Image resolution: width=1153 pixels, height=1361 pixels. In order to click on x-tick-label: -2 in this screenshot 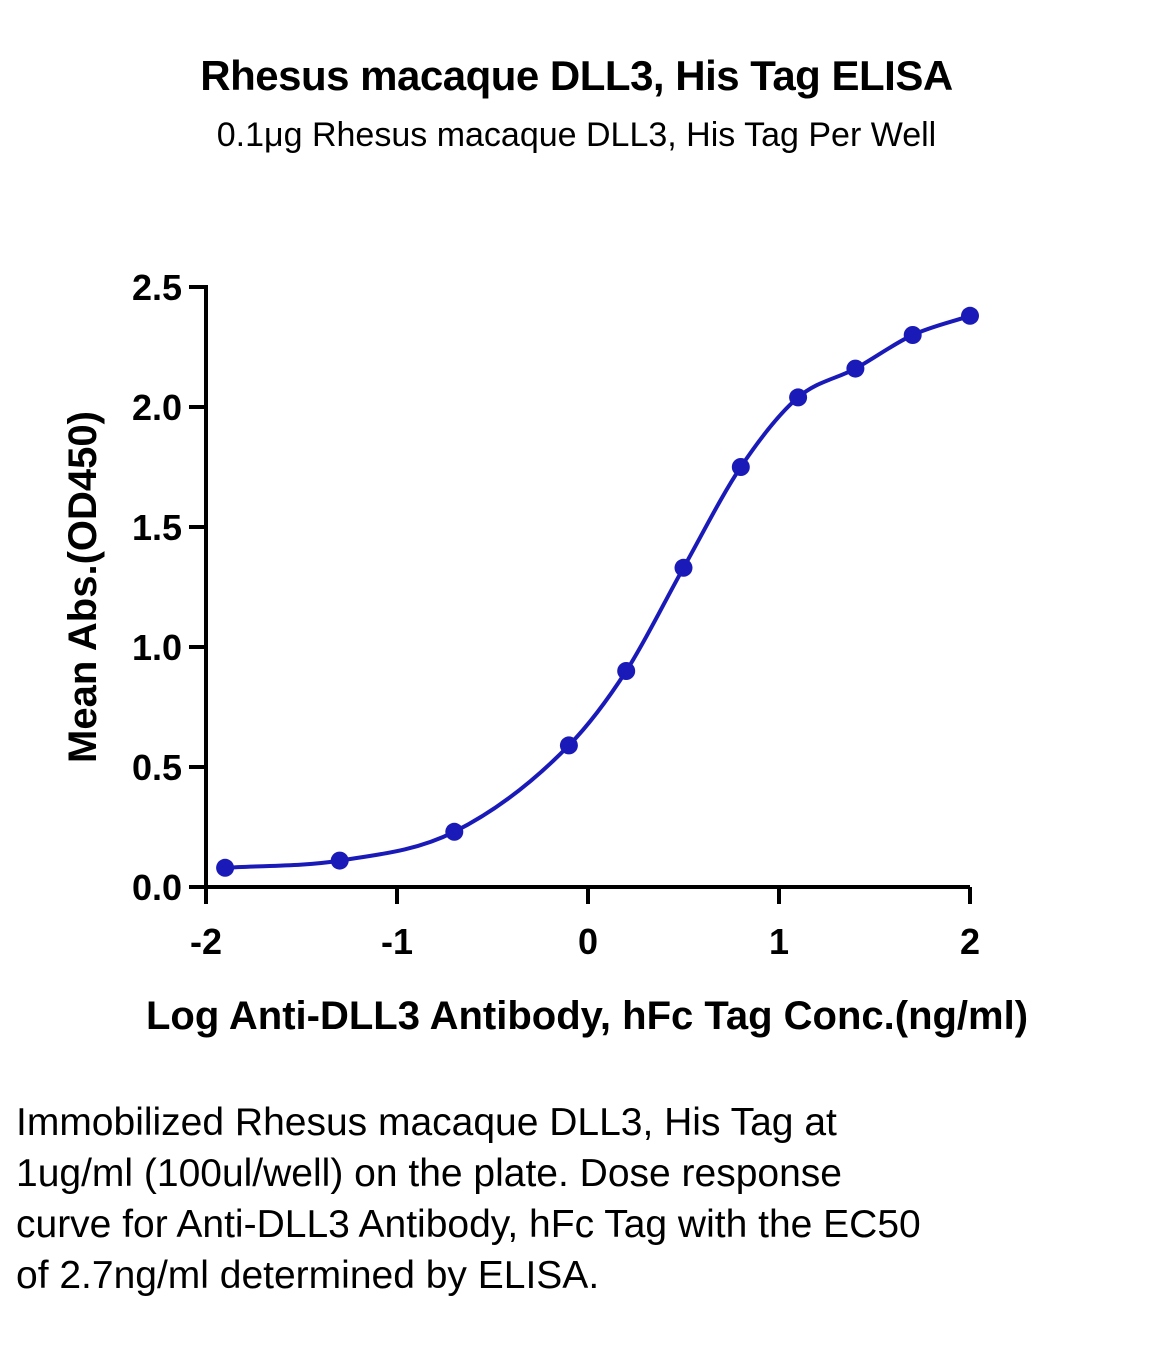, I will do `click(206, 941)`.